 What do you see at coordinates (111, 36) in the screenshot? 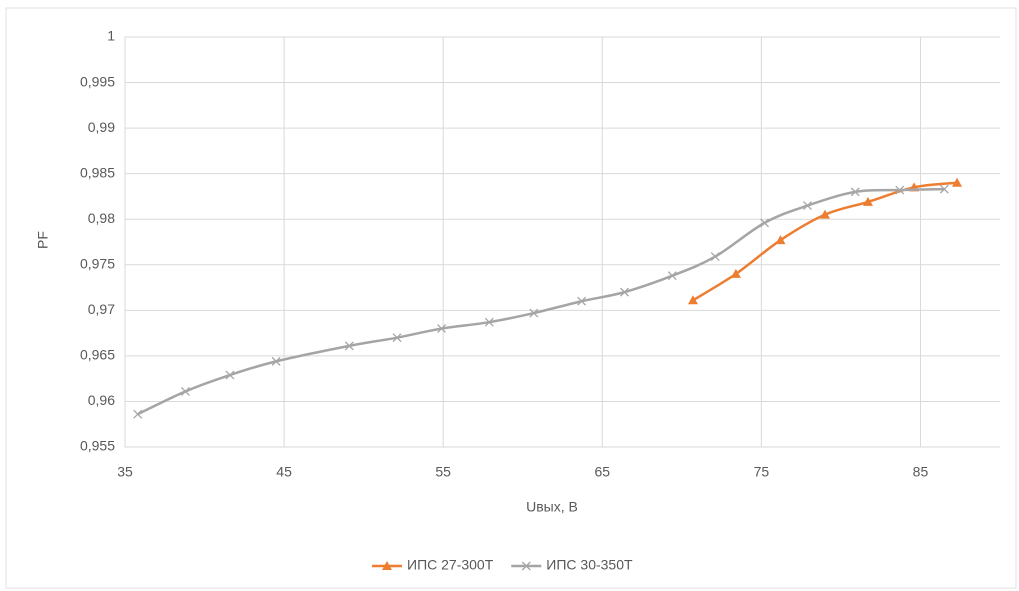
I see `y-tick-label: 1` at bounding box center [111, 36].